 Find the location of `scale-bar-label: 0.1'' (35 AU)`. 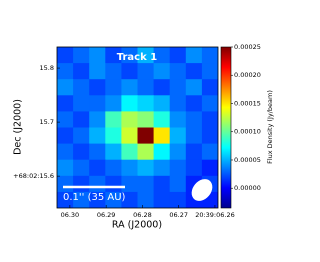

scale-bar-label: 0.1'' (35 AU) is located at coordinates (94, 197).